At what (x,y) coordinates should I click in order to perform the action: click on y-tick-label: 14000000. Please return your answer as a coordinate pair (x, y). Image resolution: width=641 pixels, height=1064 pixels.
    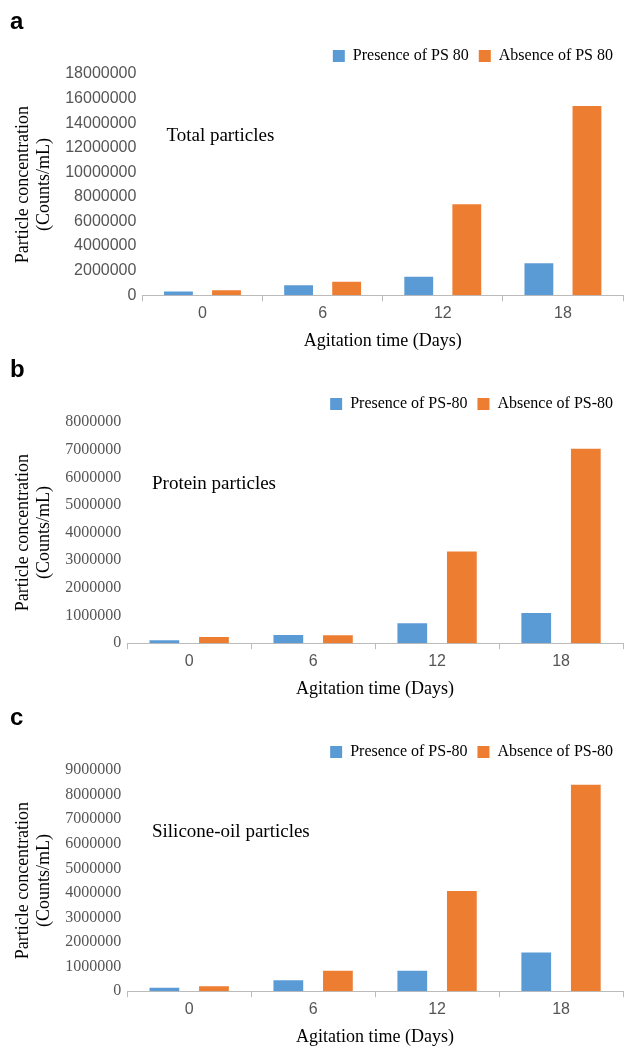
    Looking at the image, I should click on (101, 122).